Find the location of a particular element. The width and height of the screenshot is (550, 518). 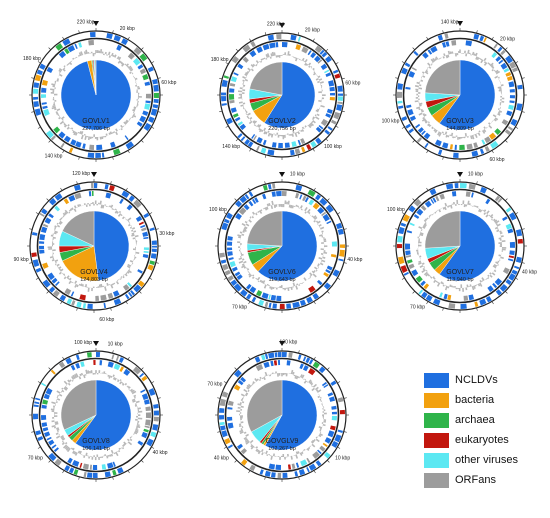

legend-swatch-other-viruses is located at coordinates (436, 460).